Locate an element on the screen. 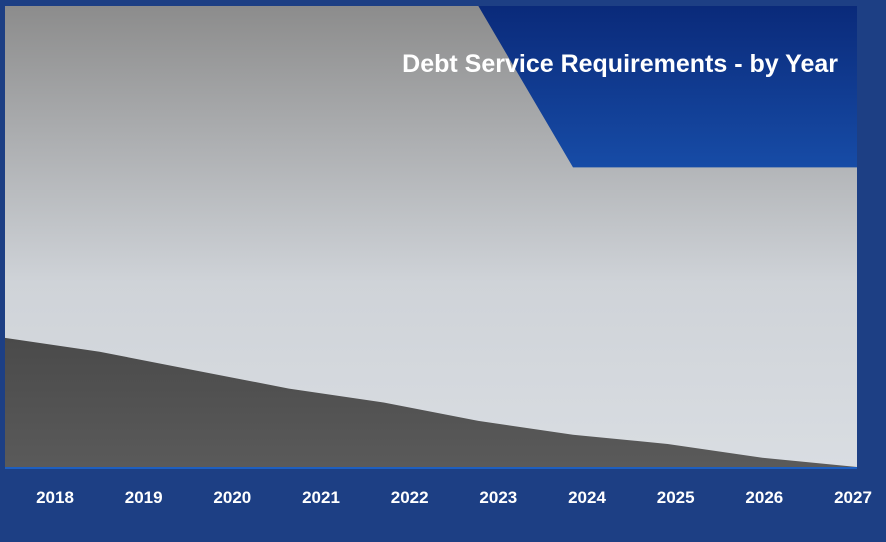  x-tick-label-2027: 2027 is located at coordinates (853, 497).